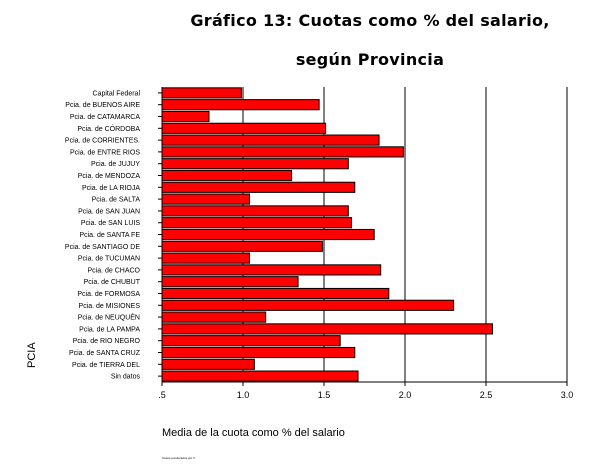 The height and width of the screenshot is (474, 592). I want to click on x-tick-label: .5, so click(162, 395).